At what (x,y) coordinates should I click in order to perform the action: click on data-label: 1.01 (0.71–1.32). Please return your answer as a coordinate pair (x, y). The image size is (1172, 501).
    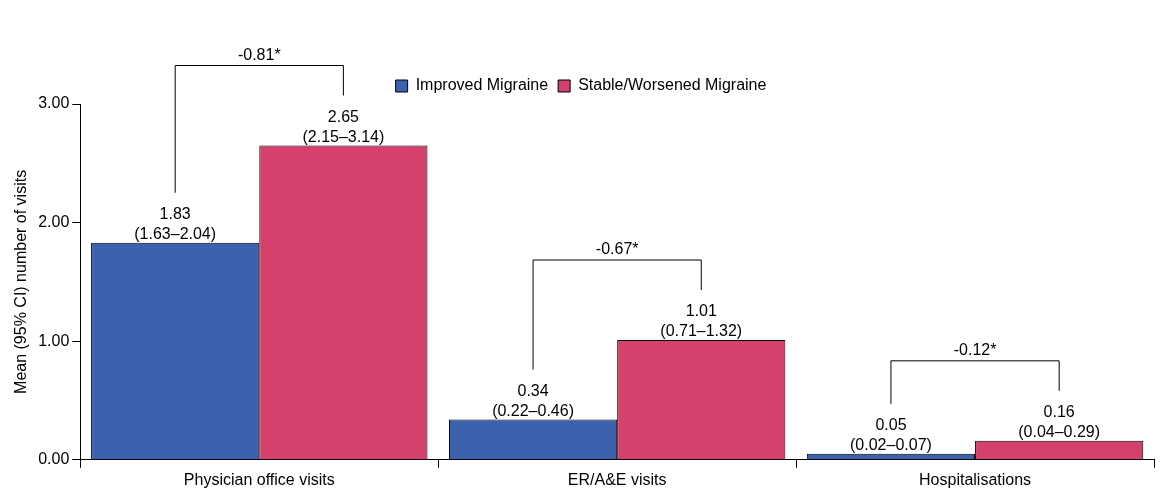
    Looking at the image, I should click on (701, 321).